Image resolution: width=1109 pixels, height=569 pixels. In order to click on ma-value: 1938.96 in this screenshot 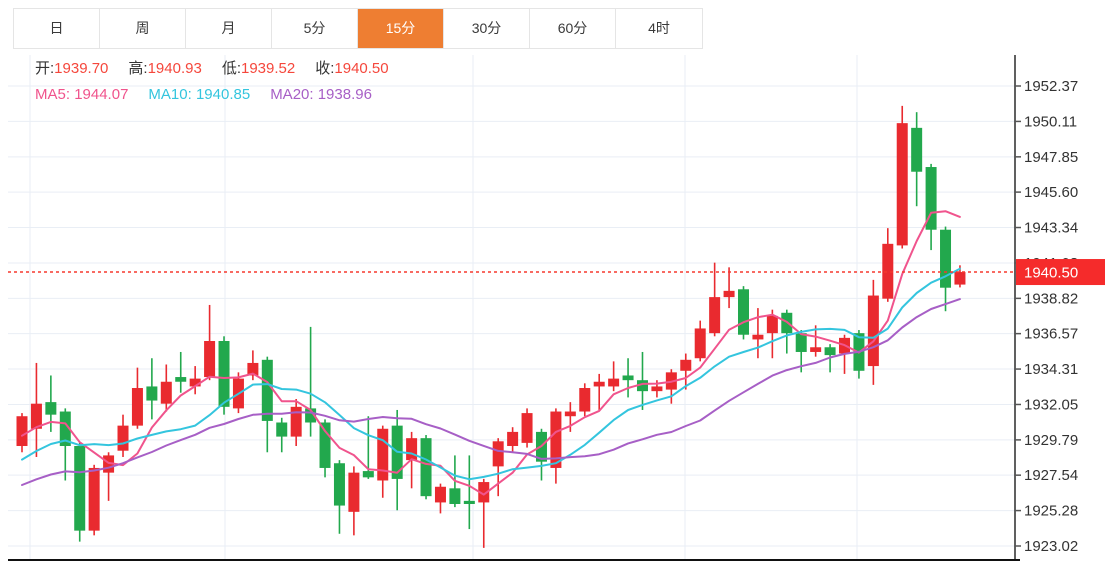, I will do `click(344, 94)`.